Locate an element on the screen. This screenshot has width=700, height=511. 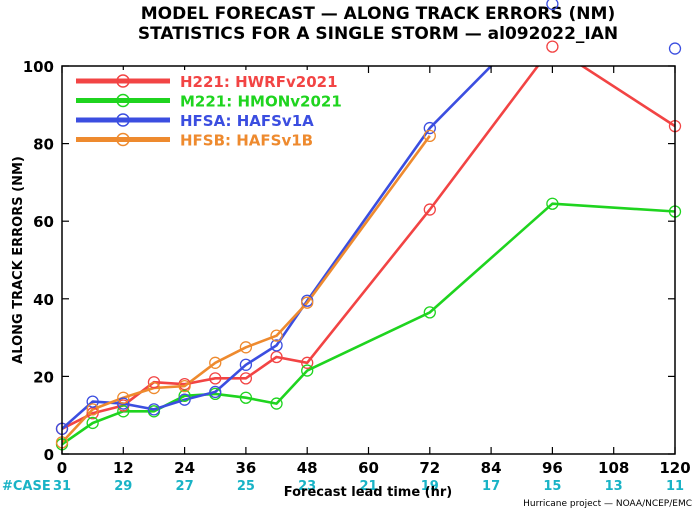
y-tick-label: 20 is located at coordinates (43, 377).